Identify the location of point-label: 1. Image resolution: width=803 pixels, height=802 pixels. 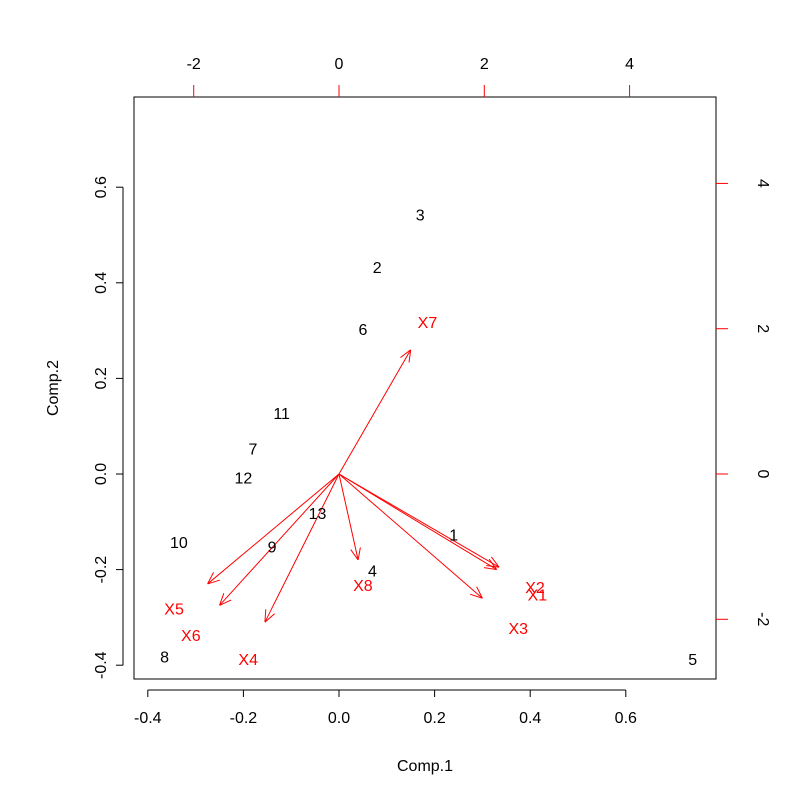
(453, 536).